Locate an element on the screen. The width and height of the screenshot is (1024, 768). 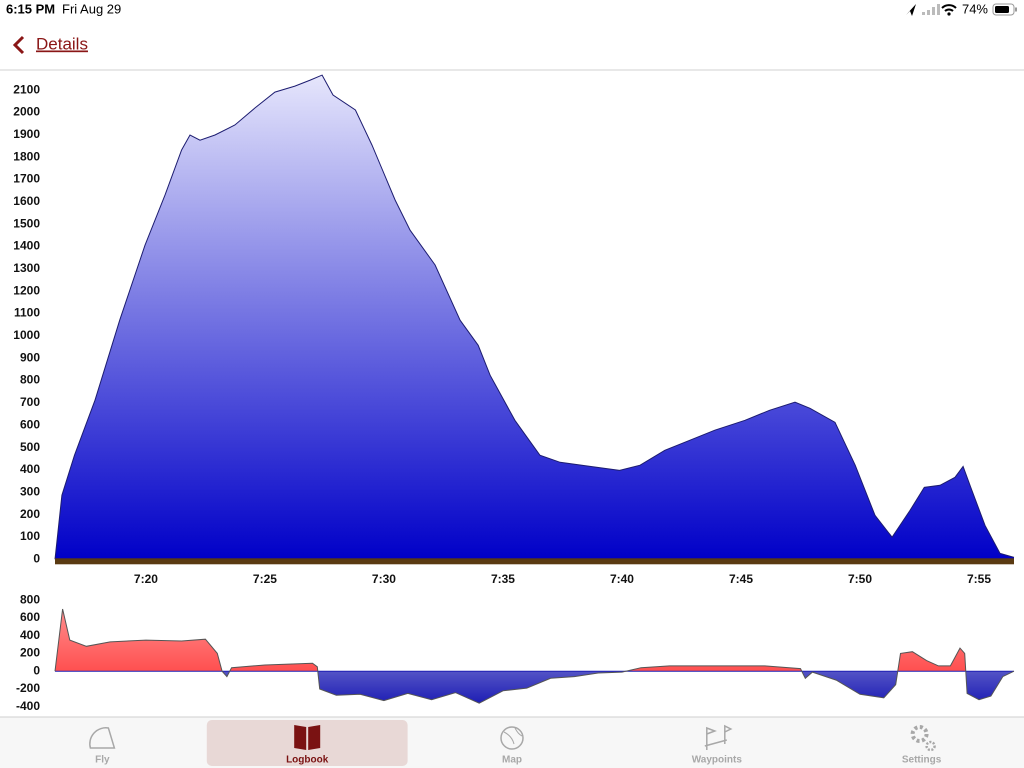
y-tick-label: 900 is located at coordinates (30, 357).